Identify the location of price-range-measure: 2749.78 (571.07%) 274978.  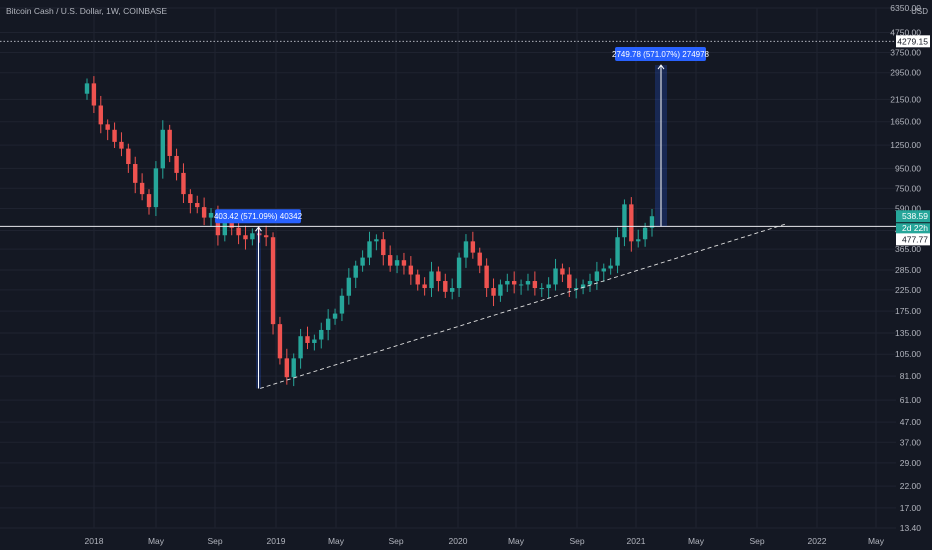
(661, 137).